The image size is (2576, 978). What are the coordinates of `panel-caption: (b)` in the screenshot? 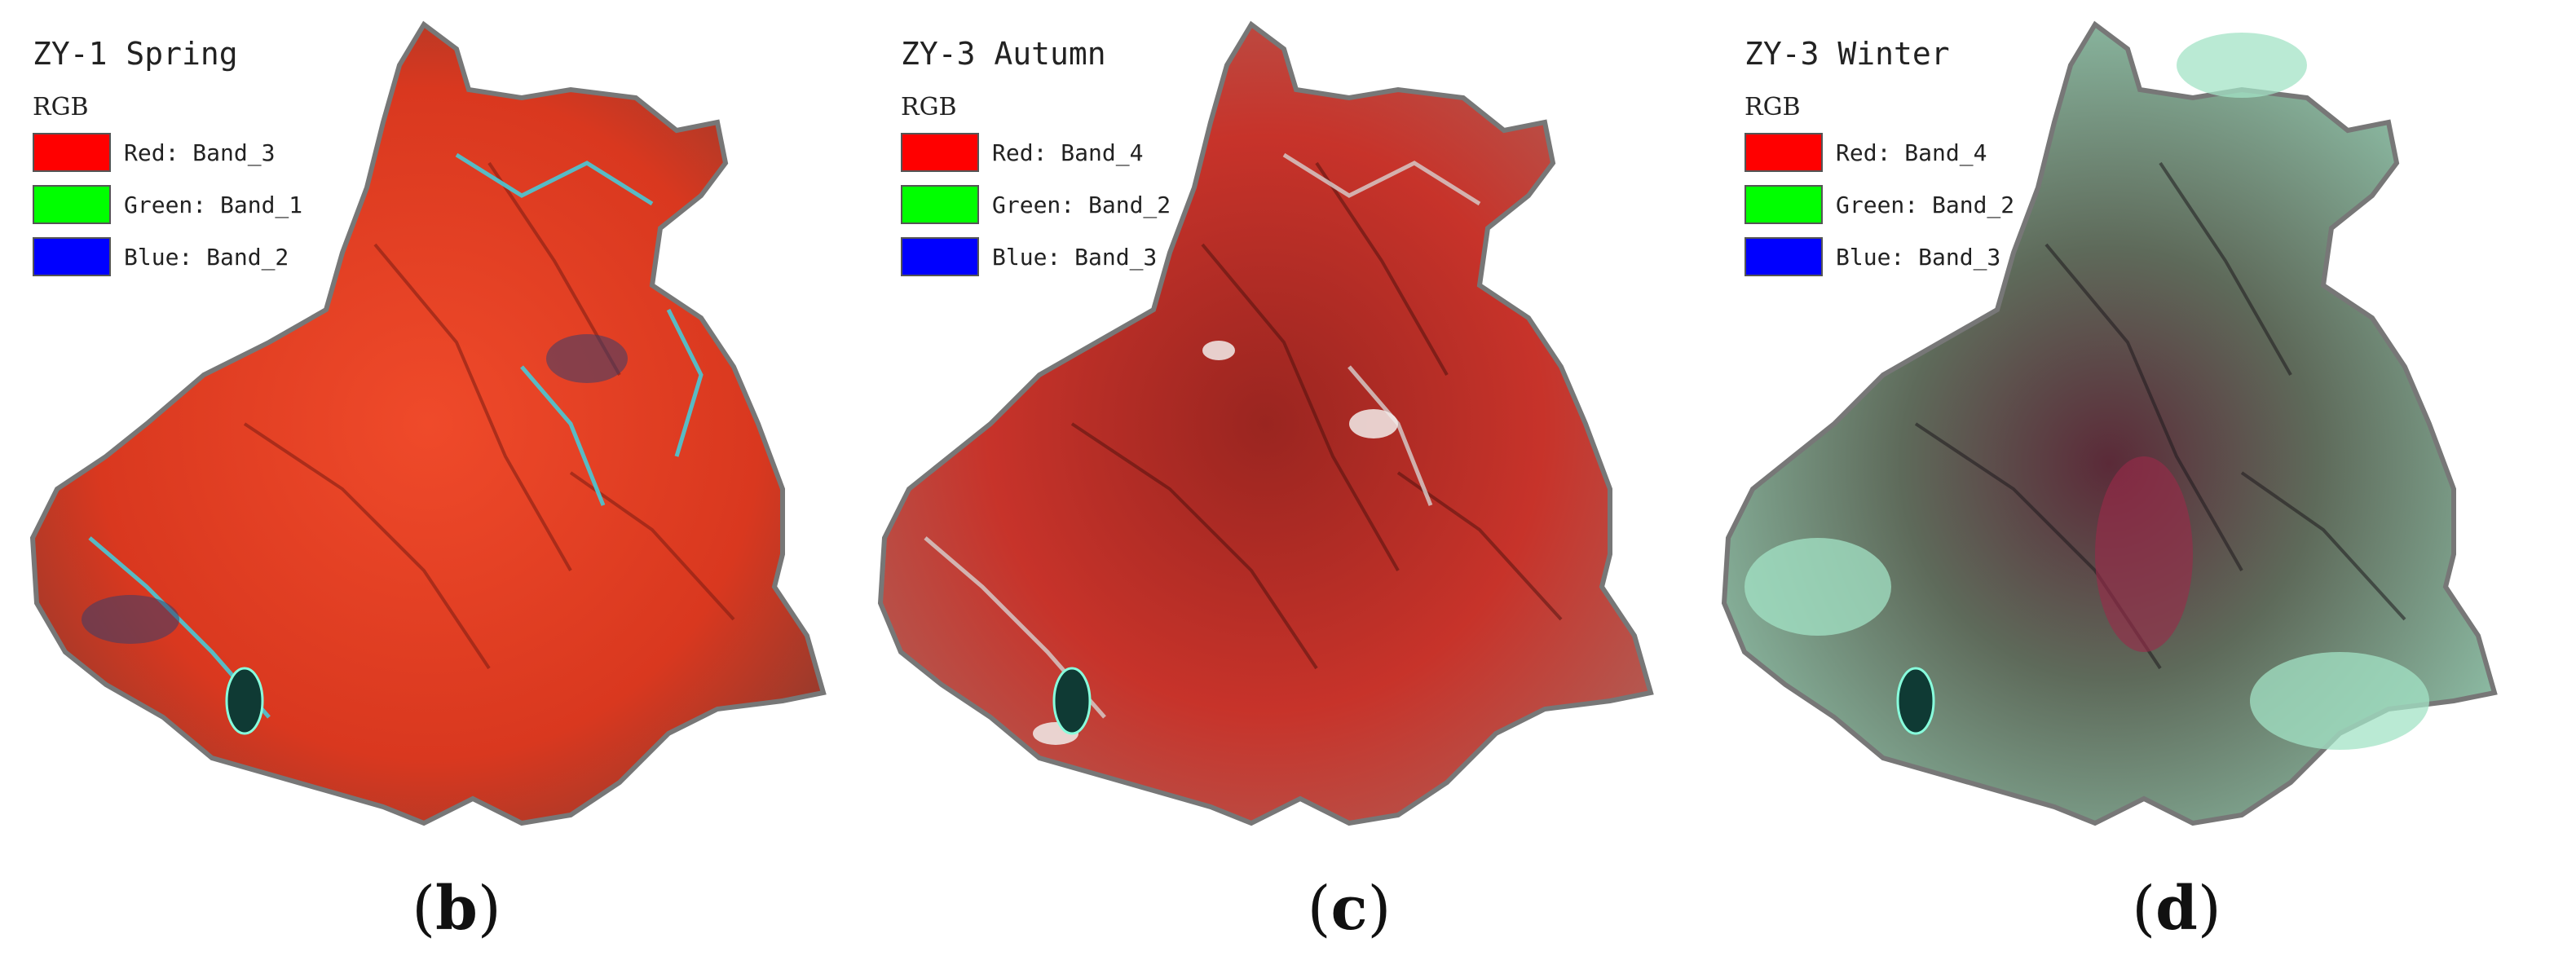 It's located at (456, 909).